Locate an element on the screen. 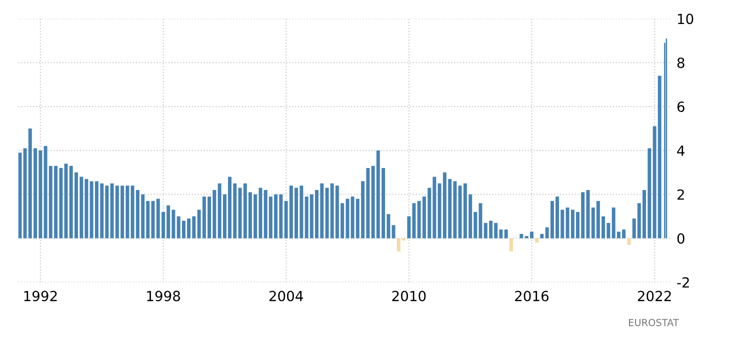 The image size is (730, 340). y-tick-label: 10 is located at coordinates (686, 19).